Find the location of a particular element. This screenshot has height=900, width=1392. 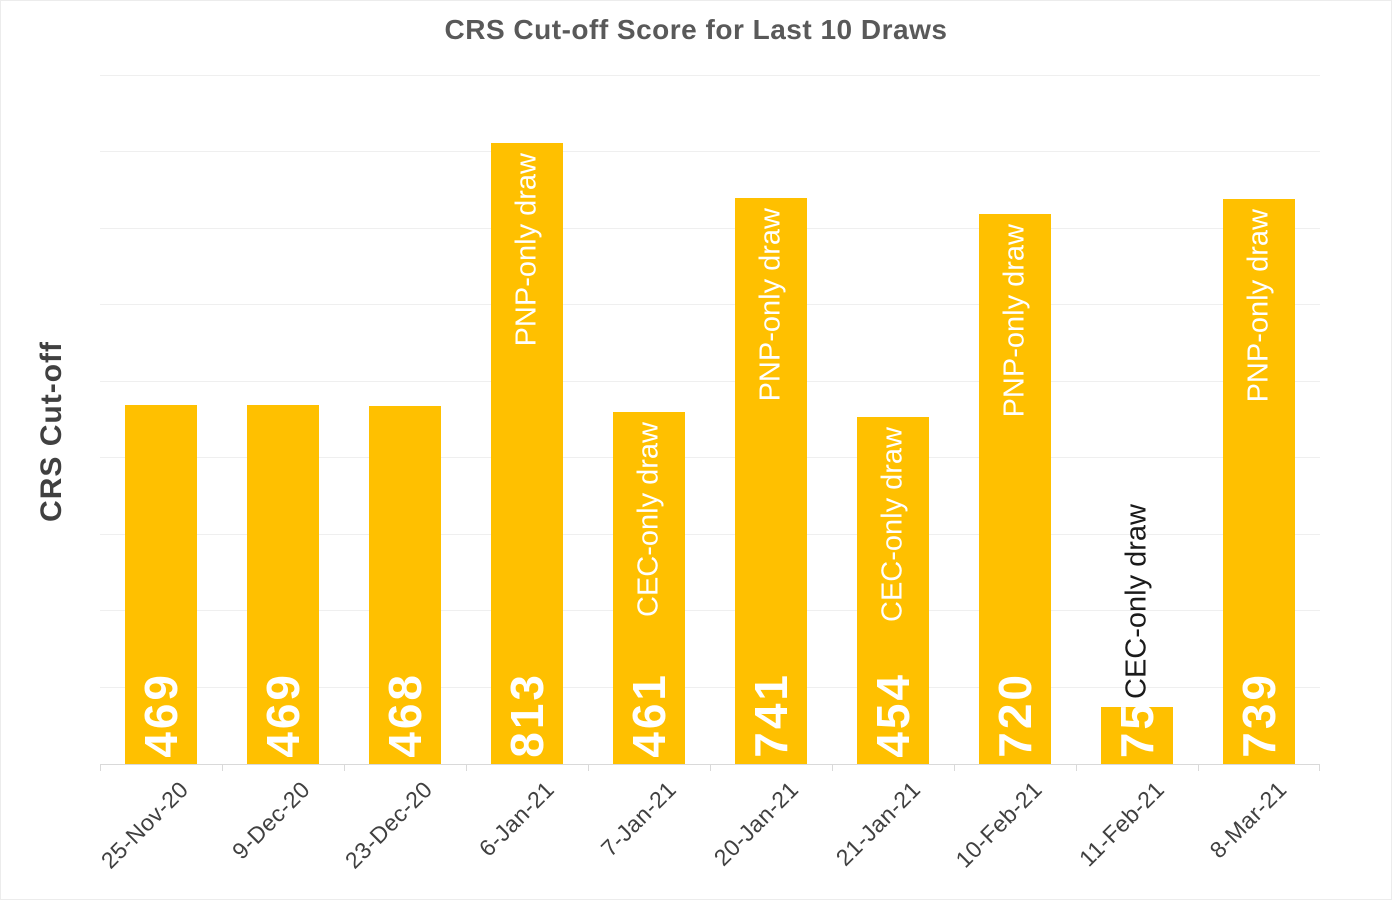

bar-slot: 813 PNP-only draw 6-Jan-21 is located at coordinates (527, 468).